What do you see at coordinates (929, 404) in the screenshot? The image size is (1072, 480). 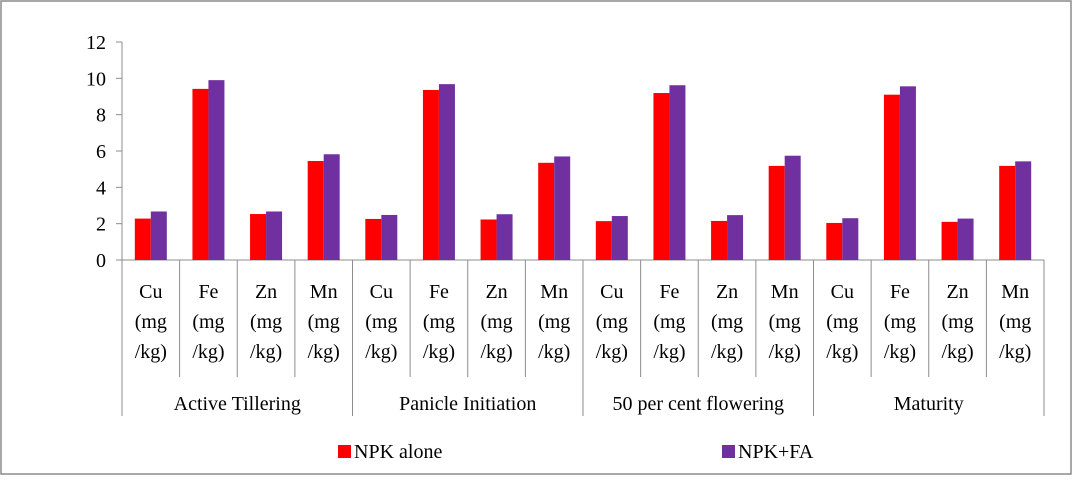 I see `group-label: Maturity` at bounding box center [929, 404].